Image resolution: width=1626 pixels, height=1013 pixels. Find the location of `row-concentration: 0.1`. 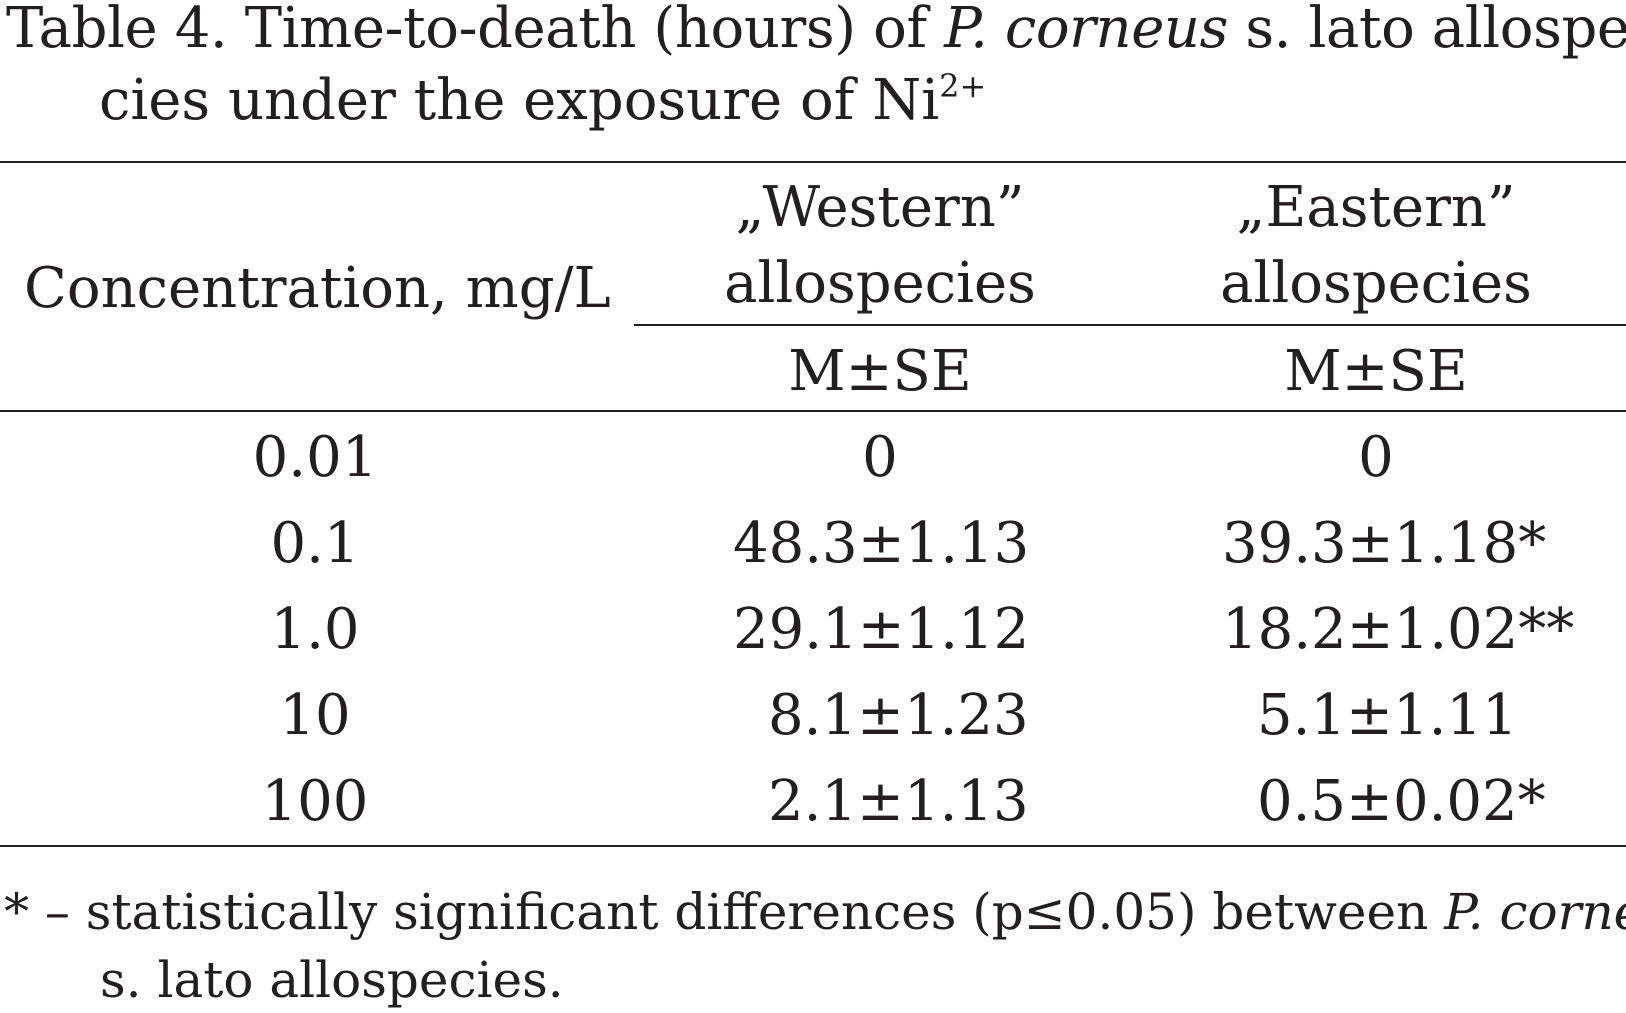

row-concentration: 0.1 is located at coordinates (315, 543).